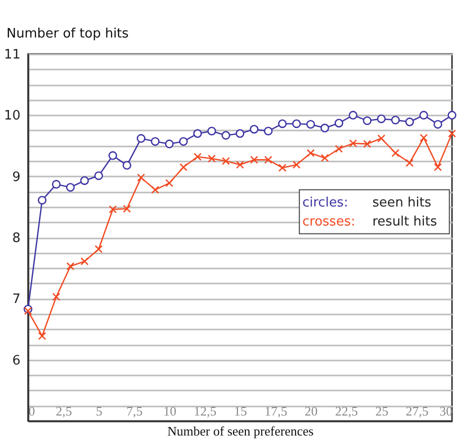 This screenshot has height=447, width=464. Describe the element at coordinates (276, 411) in the screenshot. I see `x-tick-label: 17,5` at that location.